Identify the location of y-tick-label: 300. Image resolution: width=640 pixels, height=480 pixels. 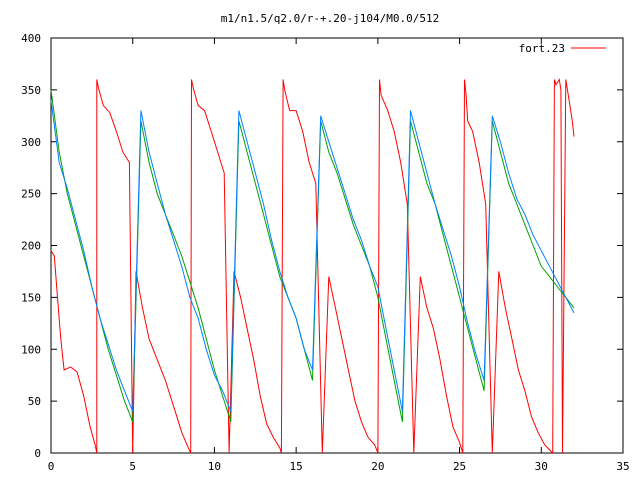
(31, 142).